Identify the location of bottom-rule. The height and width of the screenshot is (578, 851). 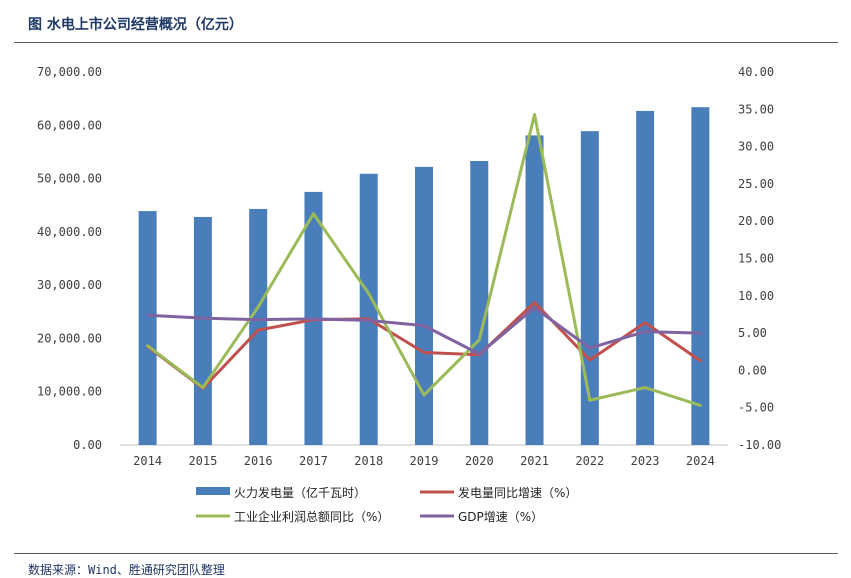
(426, 553).